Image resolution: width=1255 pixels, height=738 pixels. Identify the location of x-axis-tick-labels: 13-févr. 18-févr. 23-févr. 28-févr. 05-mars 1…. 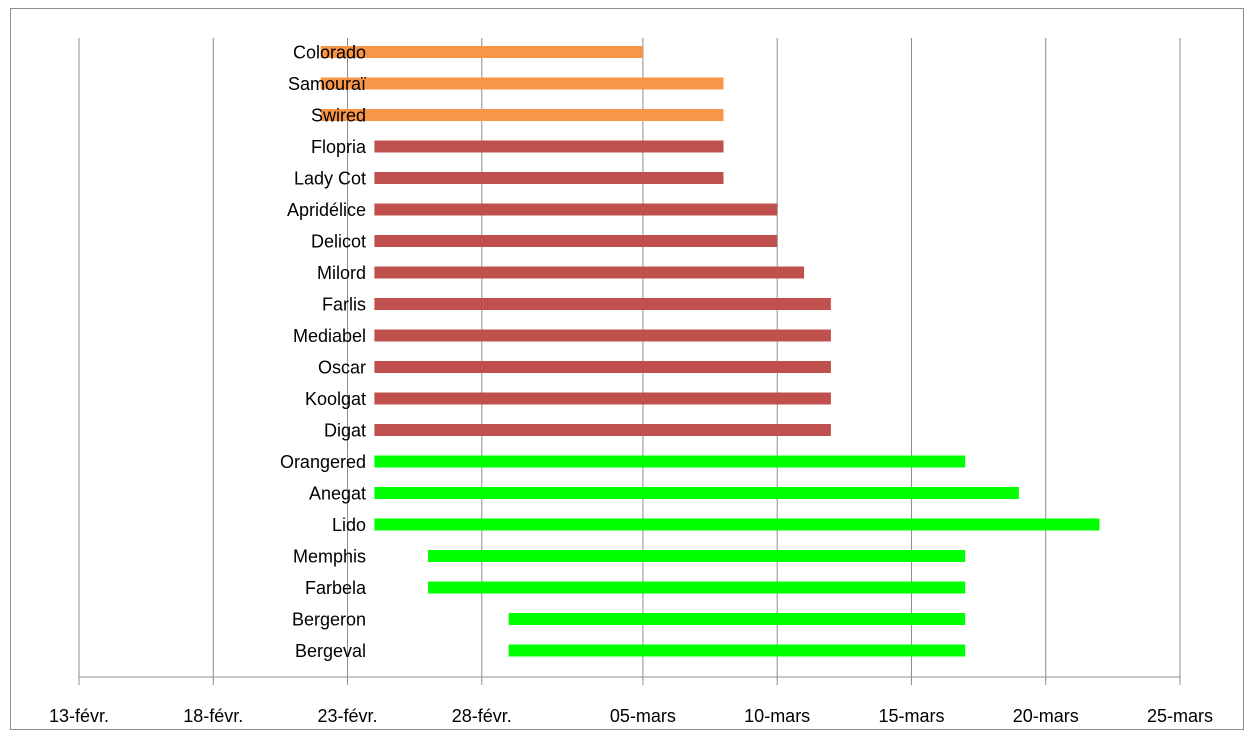
(631, 716).